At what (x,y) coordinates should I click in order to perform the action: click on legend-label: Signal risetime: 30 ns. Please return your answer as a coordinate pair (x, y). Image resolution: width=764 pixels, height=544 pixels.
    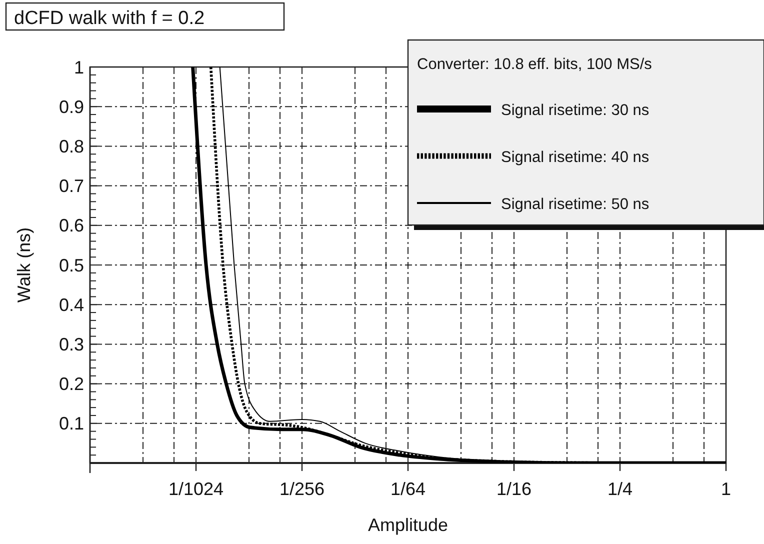
    Looking at the image, I should click on (575, 110).